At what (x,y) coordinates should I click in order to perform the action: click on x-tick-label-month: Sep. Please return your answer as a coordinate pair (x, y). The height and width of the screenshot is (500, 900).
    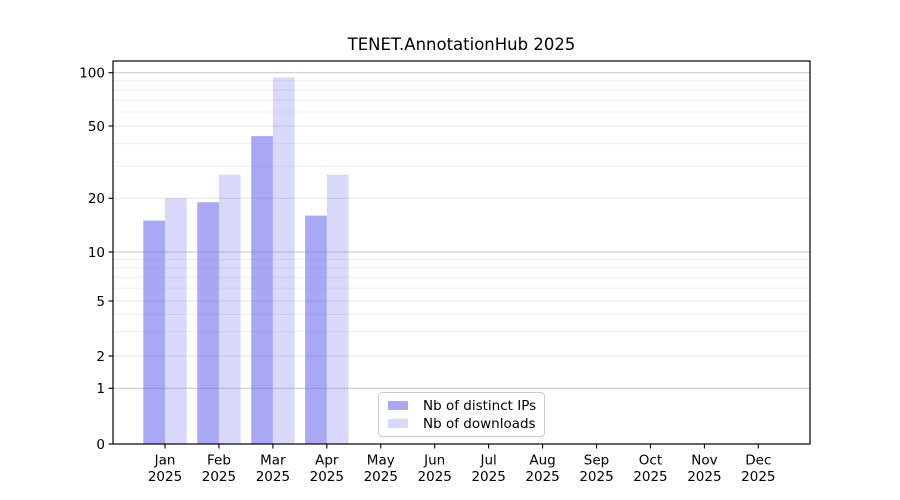
    Looking at the image, I should click on (596, 461).